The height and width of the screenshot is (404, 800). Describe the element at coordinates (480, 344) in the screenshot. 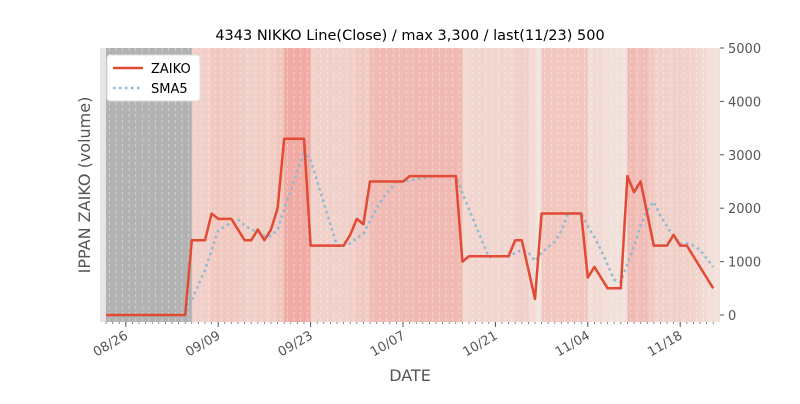

I see `x-tick-label: 10/21` at that location.